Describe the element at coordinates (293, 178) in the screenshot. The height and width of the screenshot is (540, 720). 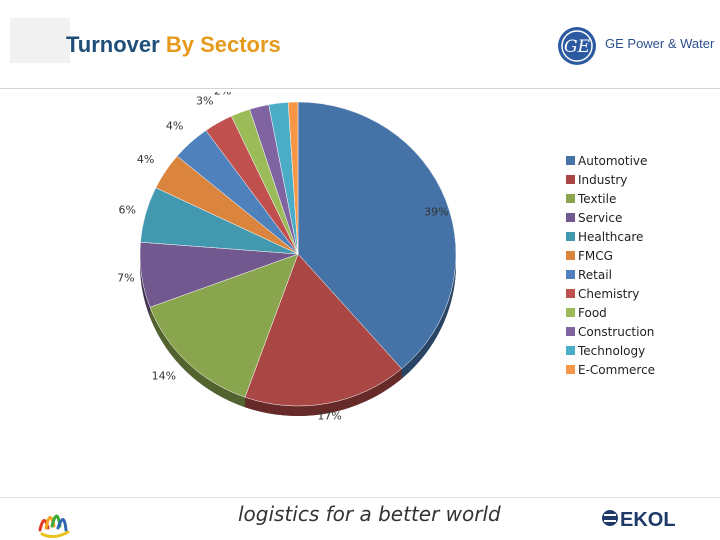
I see `pie-slice-e-commerce` at that location.